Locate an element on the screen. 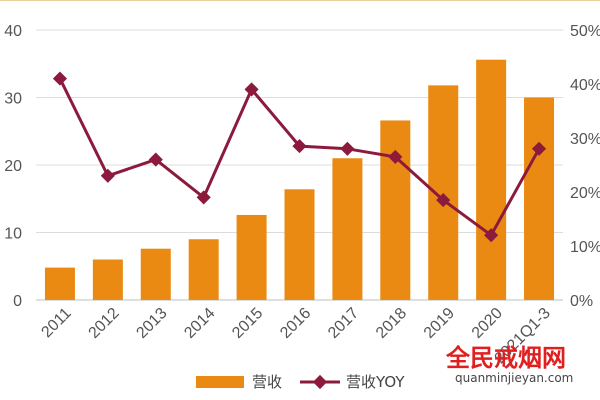  watermark: 全民戒烟网 quanminjieyan.com is located at coordinates (509, 364).